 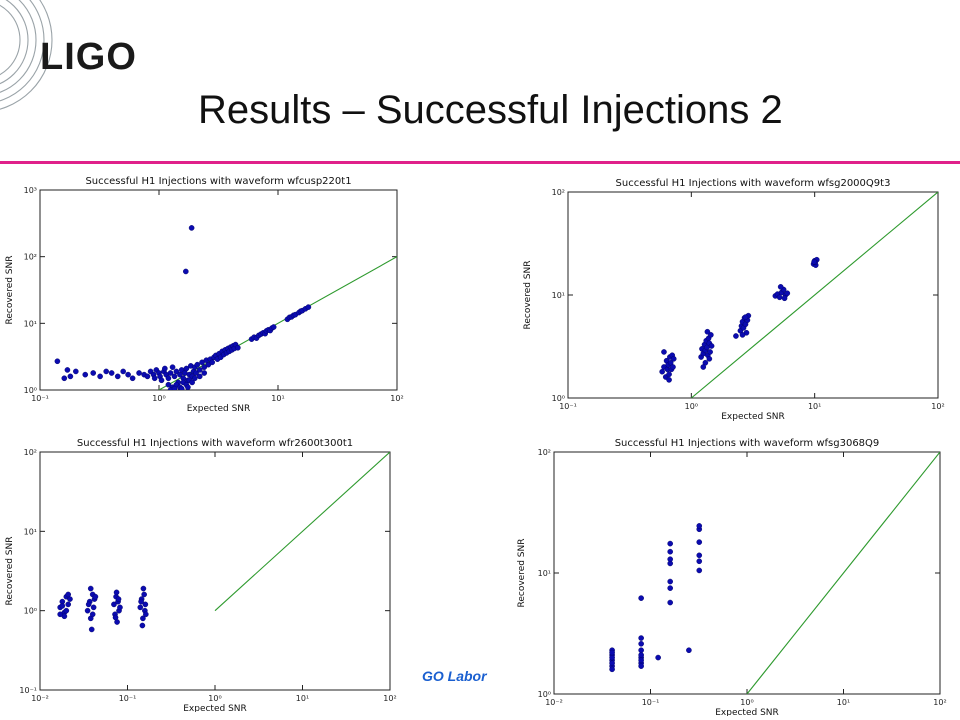 I want to click on logo-arcs-graphic, so click(x=26, y=55).